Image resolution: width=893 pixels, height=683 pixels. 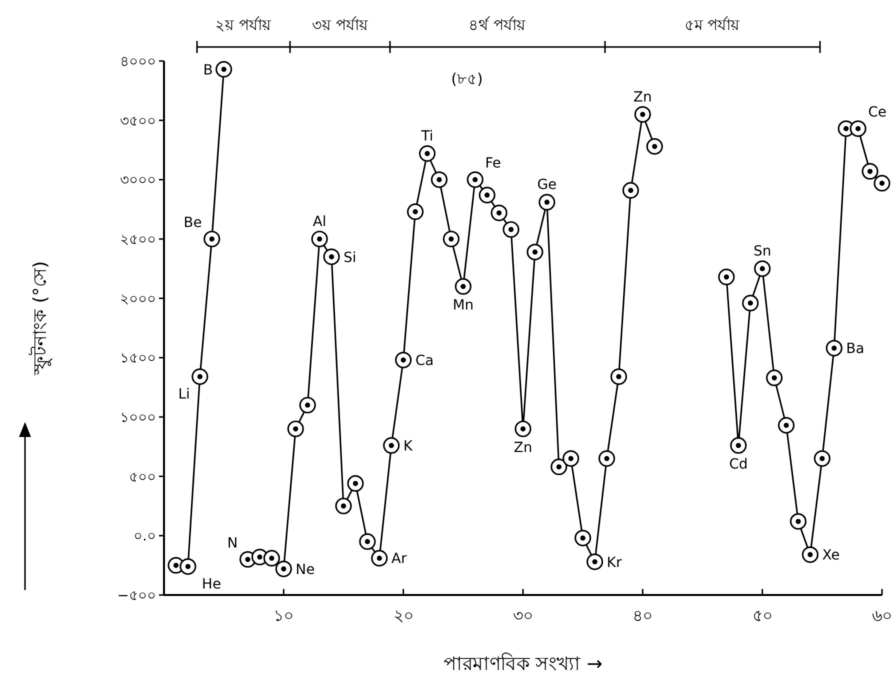 I want to click on y-tick-label: ০.০, so click(x=145, y=536).